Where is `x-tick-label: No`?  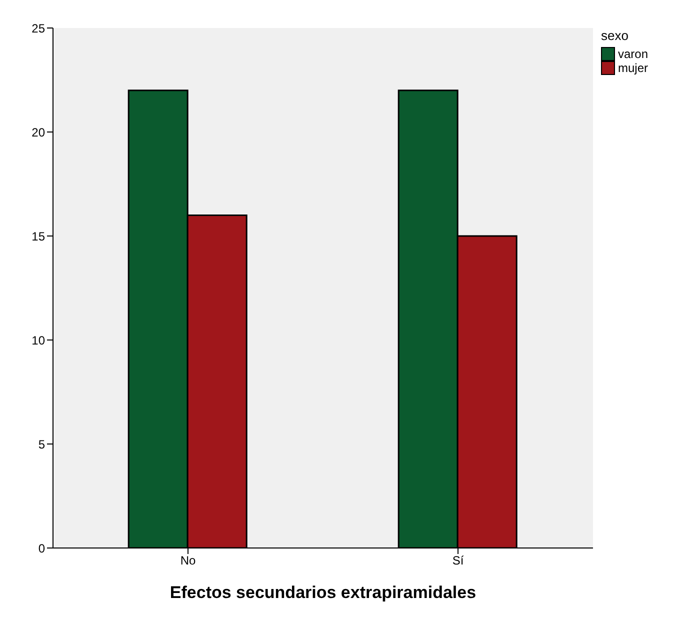
x-tick-label: No is located at coordinates (188, 561).